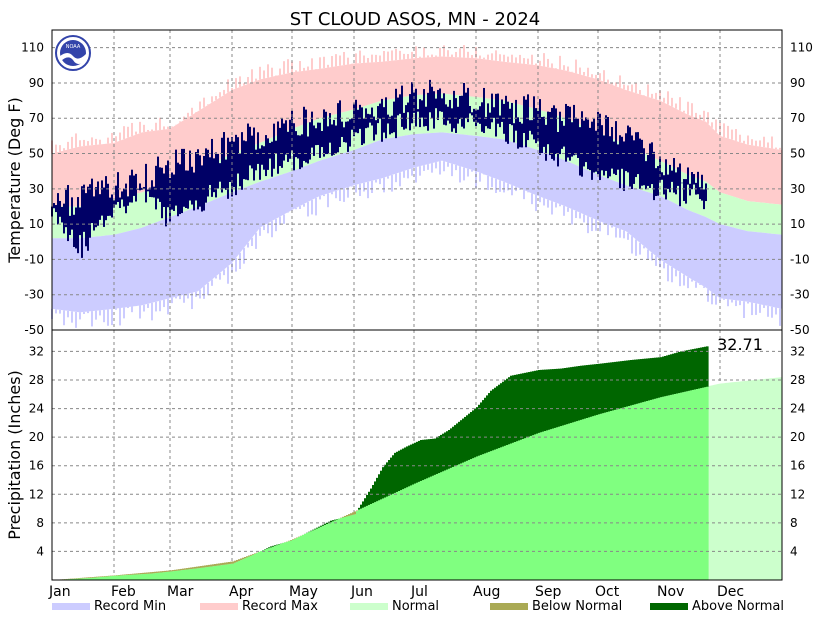 The width and height of the screenshot is (832, 620). What do you see at coordinates (36, 189) in the screenshot?
I see `temperature-tick-left: 30` at bounding box center [36, 189].